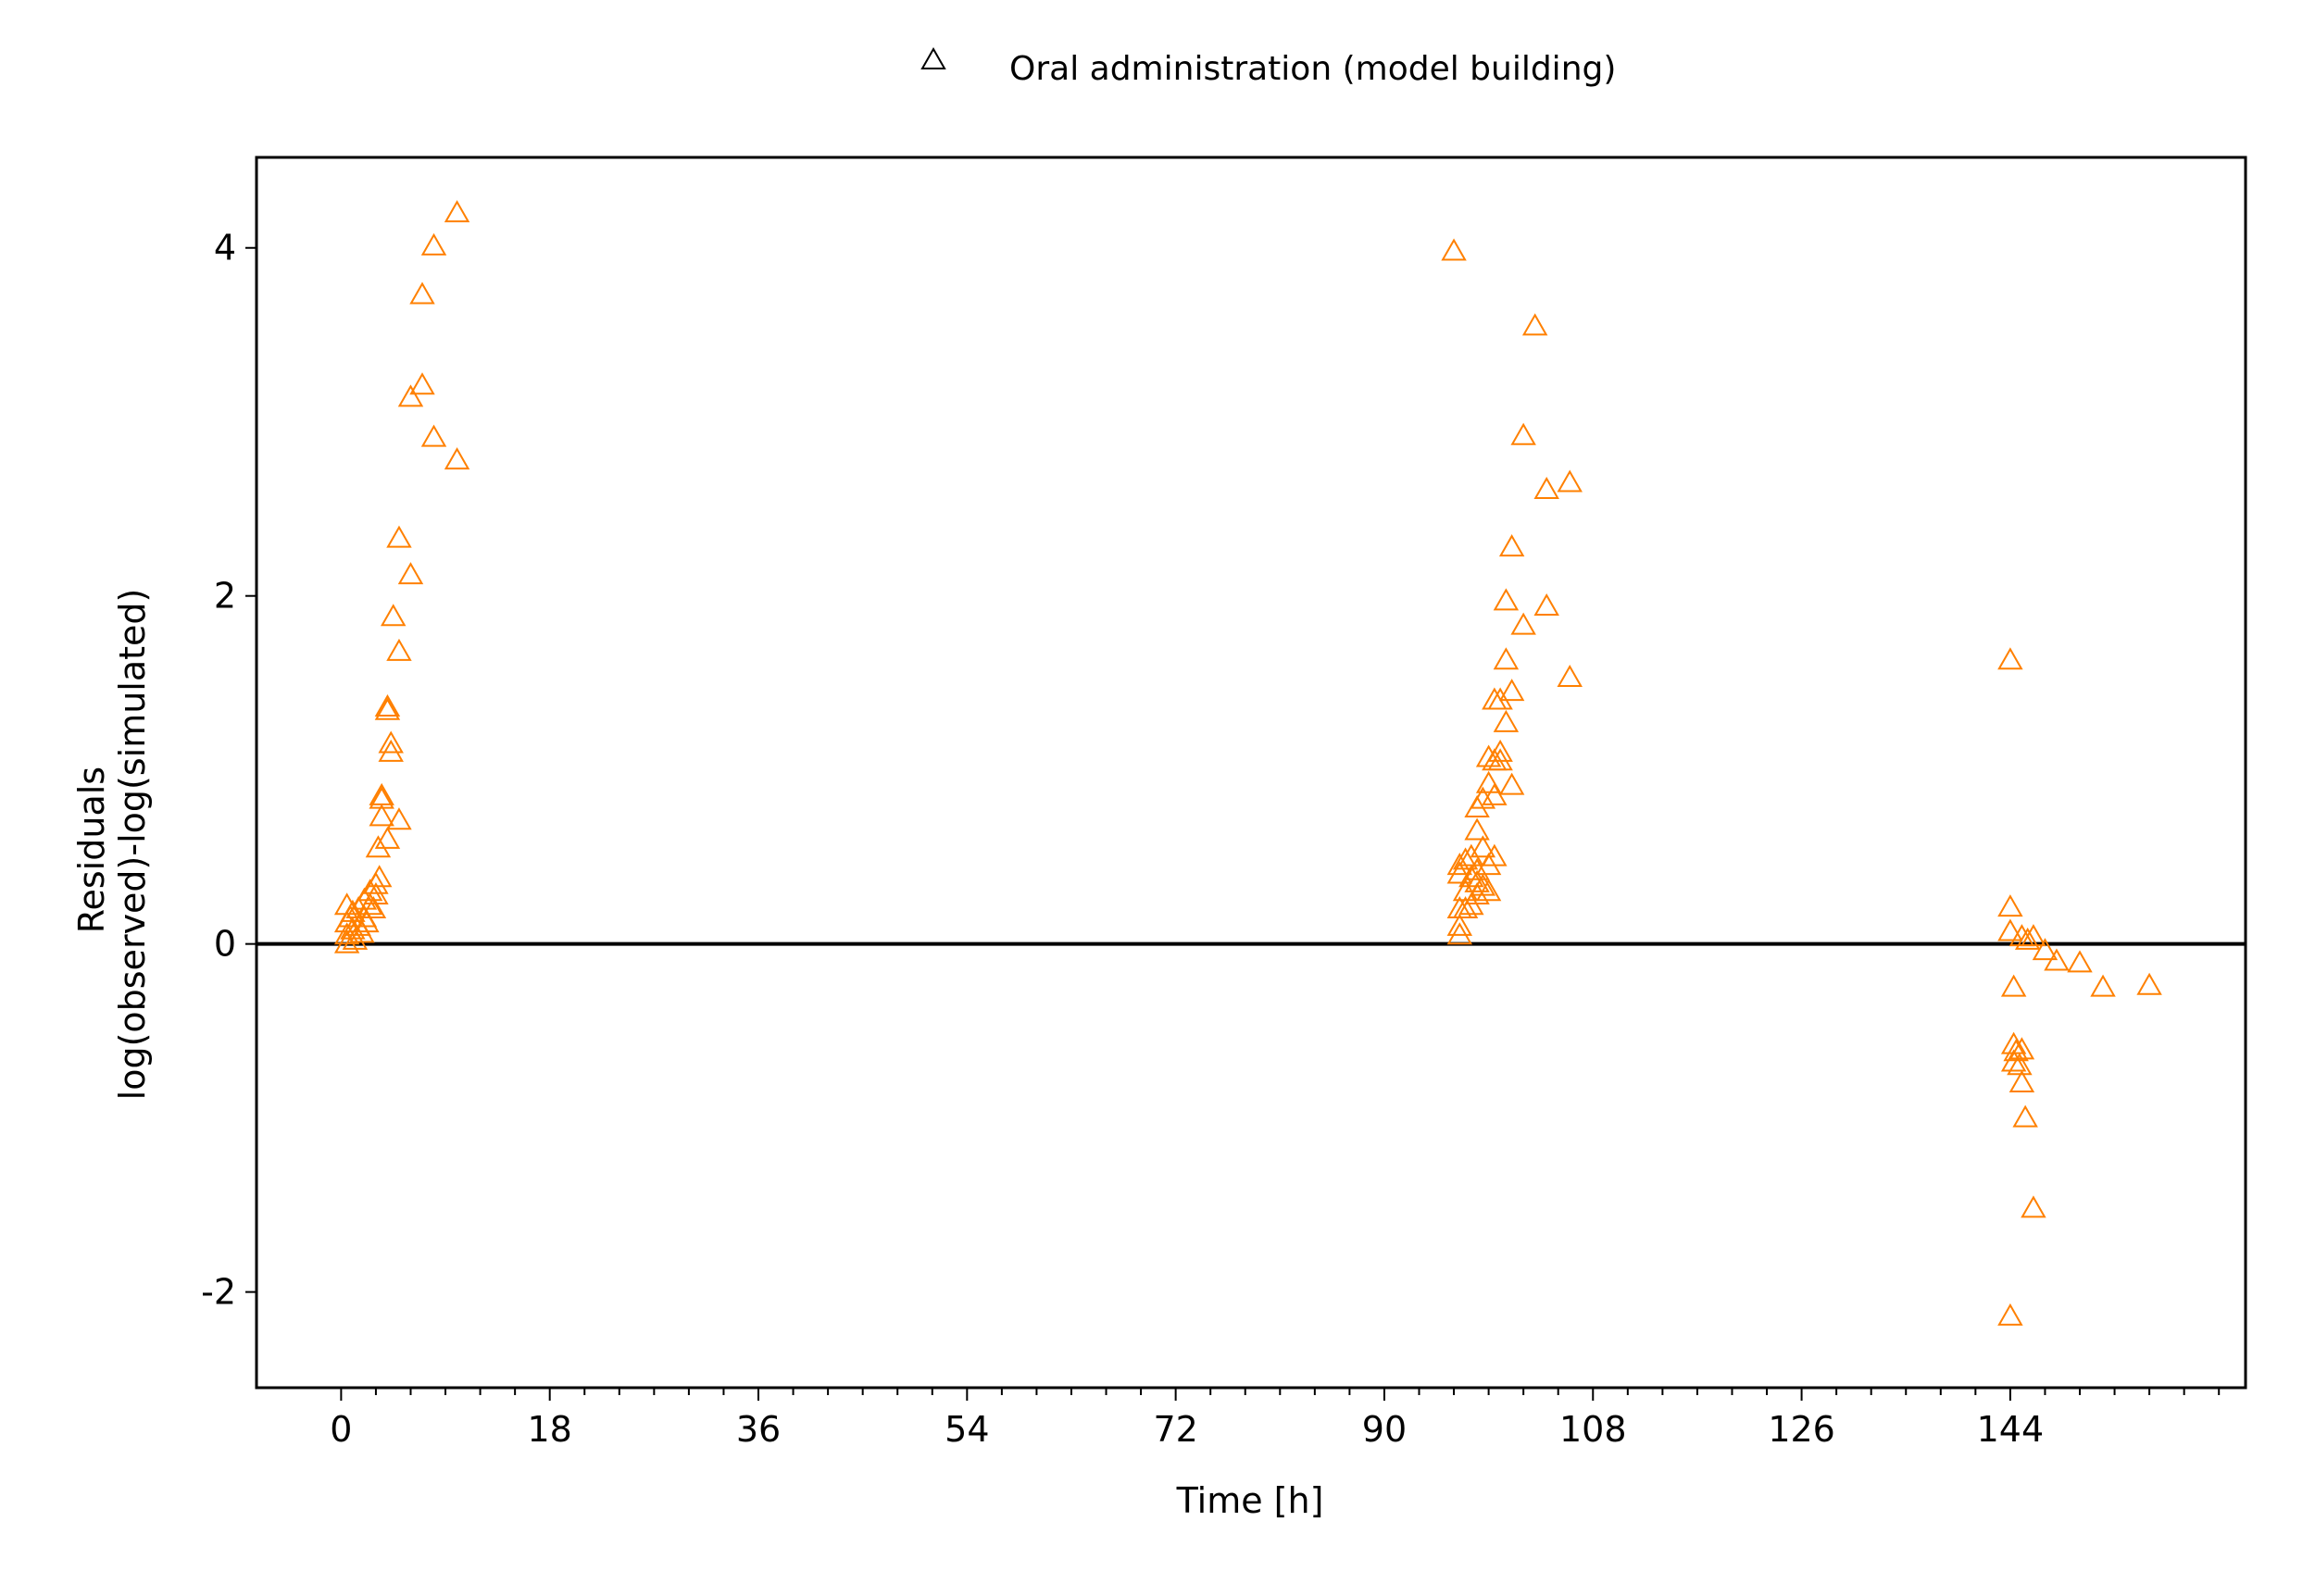  Describe the element at coordinates (550, 1429) in the screenshot. I see `x-tick-label: 18` at that location.